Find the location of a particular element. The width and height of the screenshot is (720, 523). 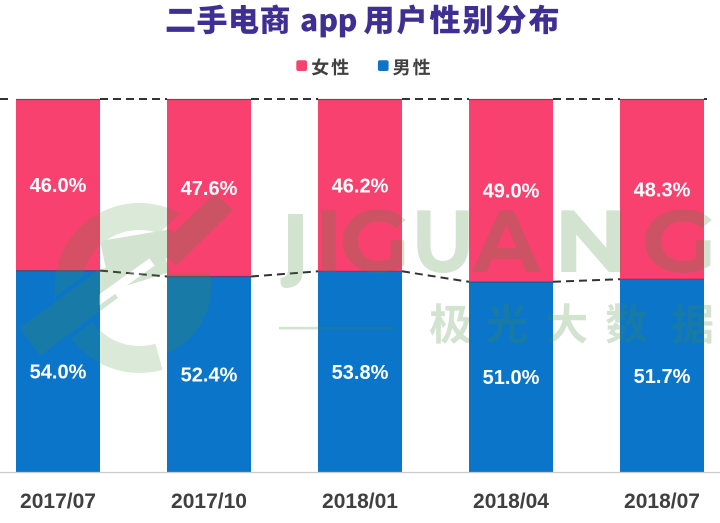

svg-text: 48.3% is located at coordinates (662, 190).